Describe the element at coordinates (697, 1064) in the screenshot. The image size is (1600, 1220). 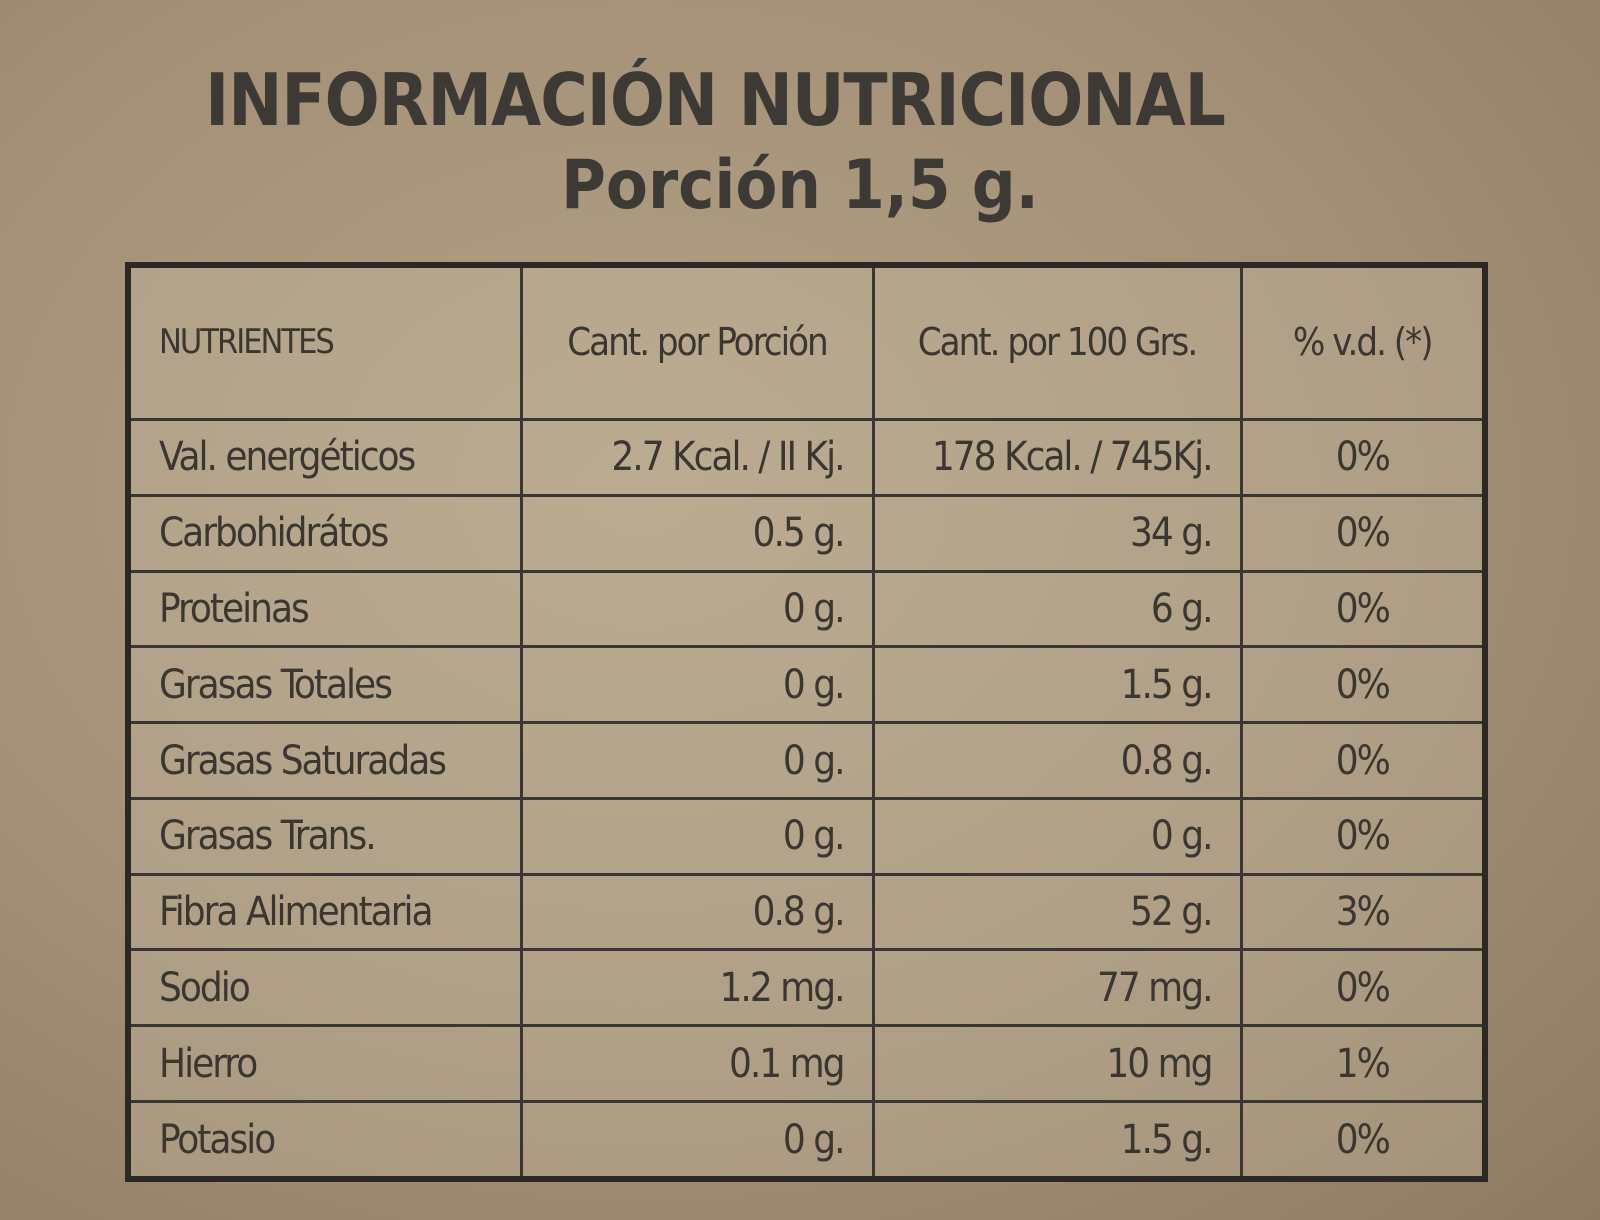
I see `table-cell: 0.1 mg` at that location.